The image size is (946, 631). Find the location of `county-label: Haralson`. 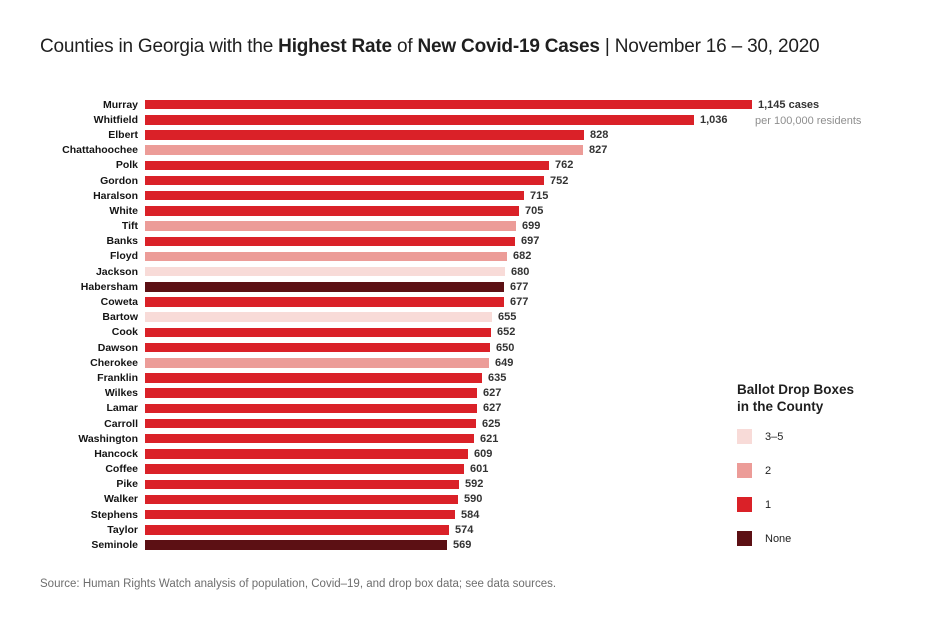

county-label: Haralson is located at coordinates (115, 195).